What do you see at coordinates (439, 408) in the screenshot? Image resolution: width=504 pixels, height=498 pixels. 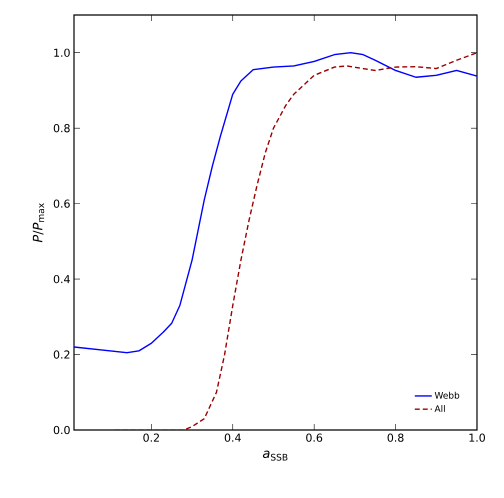 I see `legend-label: All` at bounding box center [439, 408].